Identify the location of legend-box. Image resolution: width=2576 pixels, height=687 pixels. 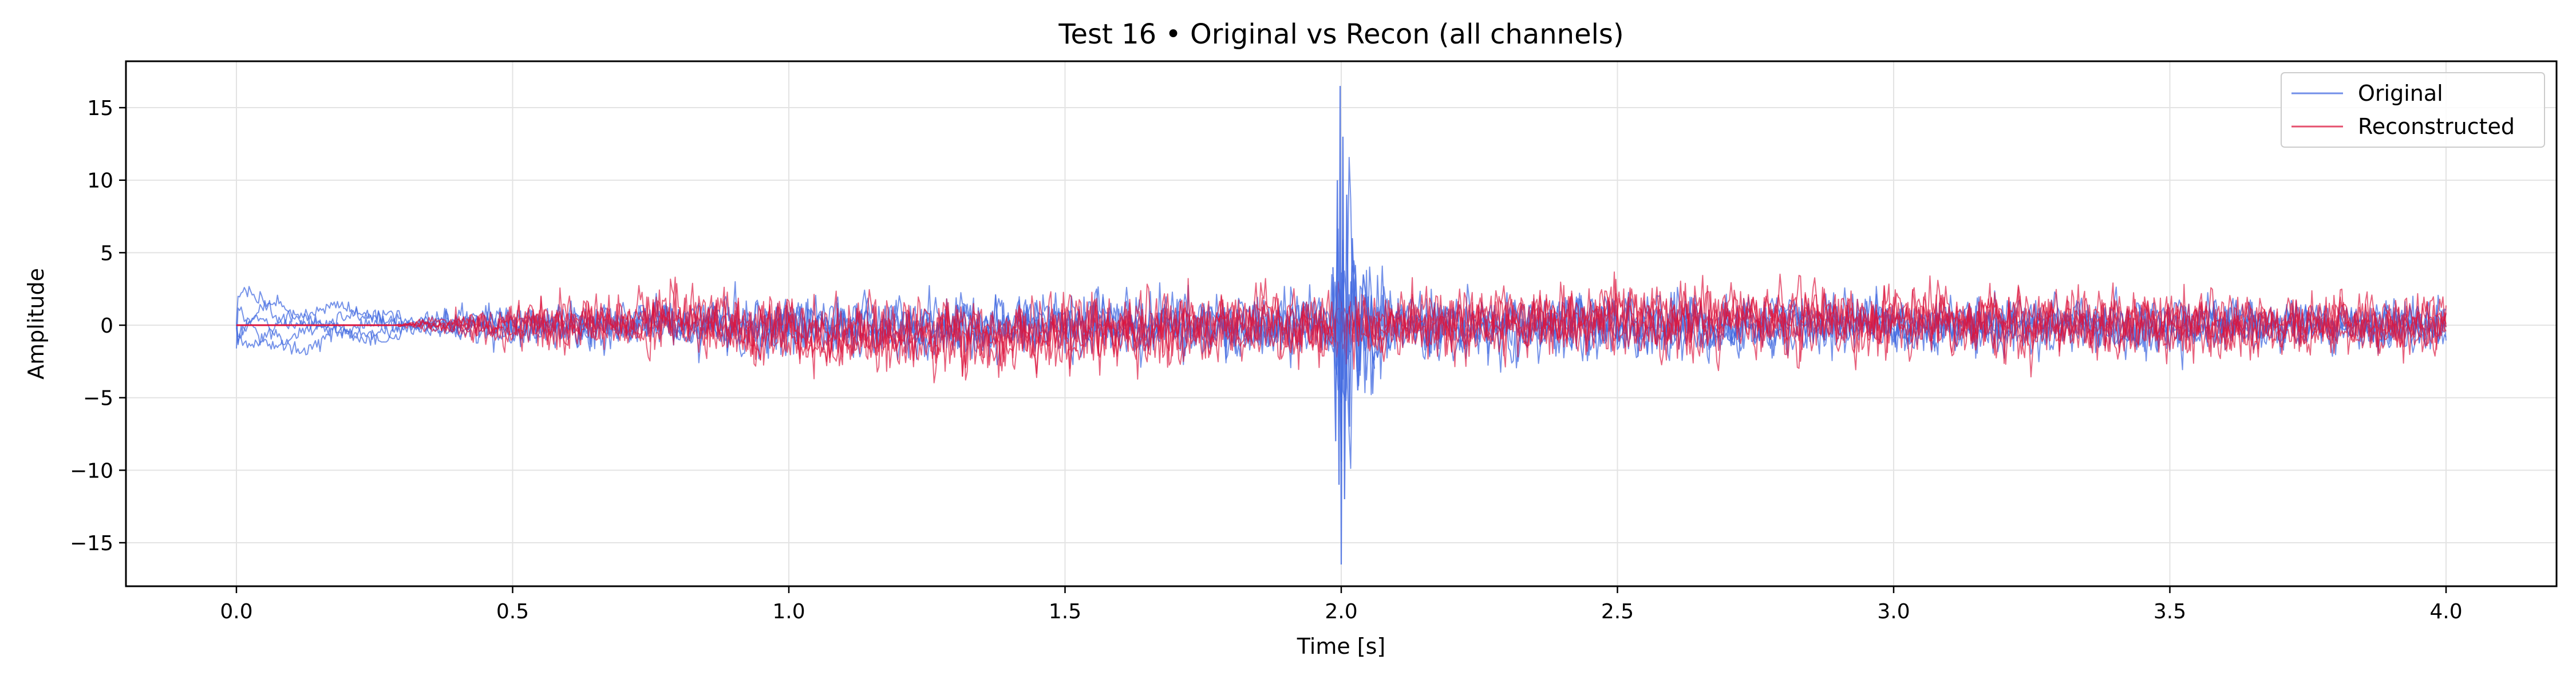
(2413, 110).